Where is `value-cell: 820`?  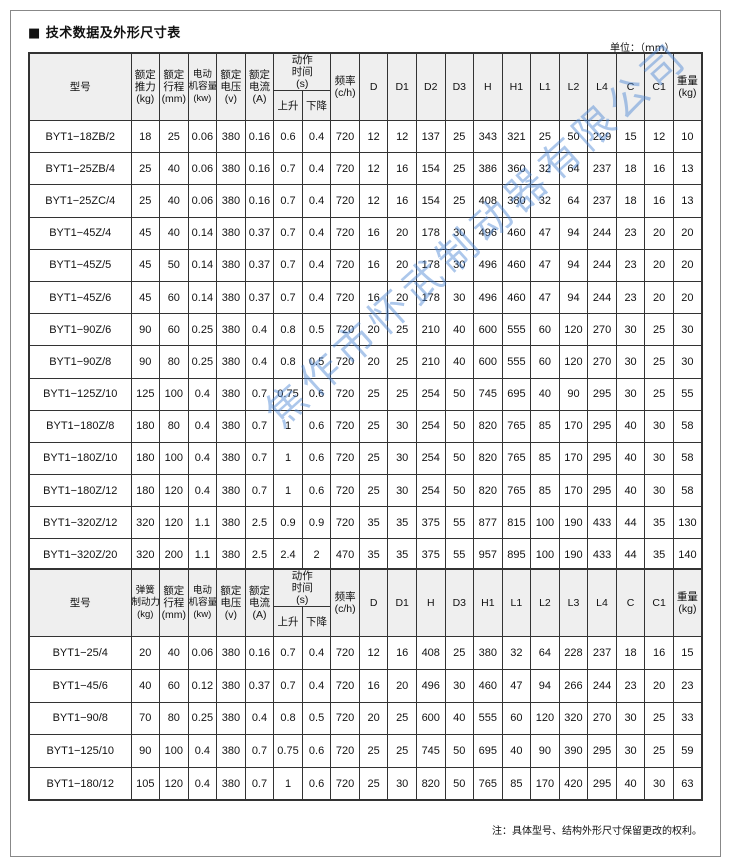
value-cell: 820 is located at coordinates (488, 426).